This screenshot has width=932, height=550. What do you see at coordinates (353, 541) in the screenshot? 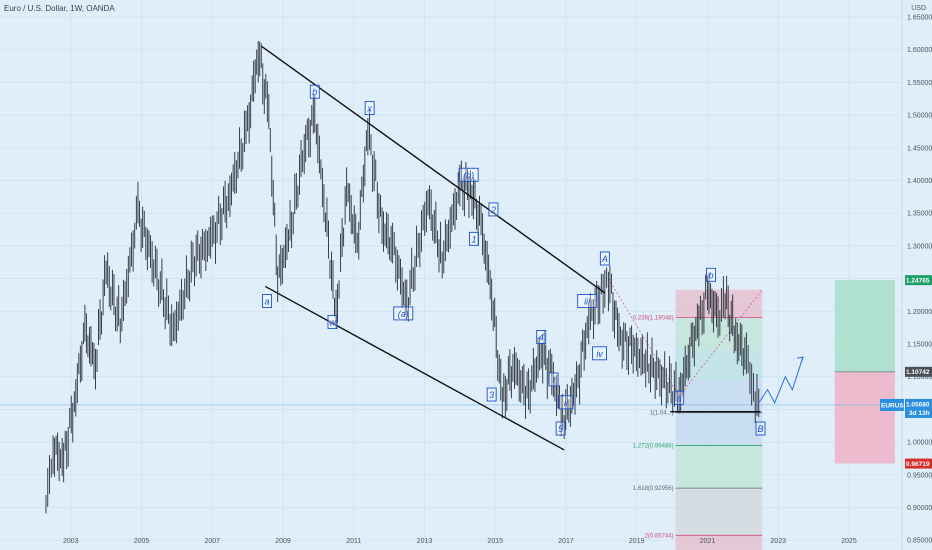
I see `x-tick-label: 2011` at bounding box center [353, 541].